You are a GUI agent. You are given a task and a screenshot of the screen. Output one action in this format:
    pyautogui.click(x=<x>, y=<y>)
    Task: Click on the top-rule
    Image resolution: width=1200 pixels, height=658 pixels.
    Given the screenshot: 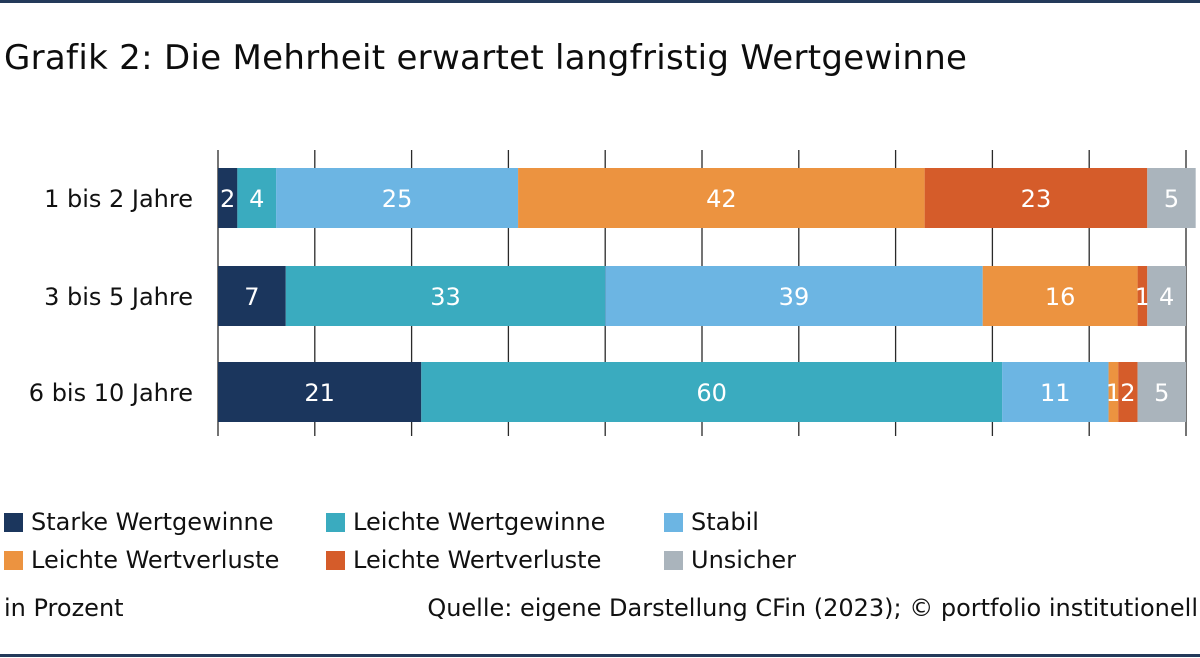 What is the action you would take?
    pyautogui.click(x=600, y=1)
    